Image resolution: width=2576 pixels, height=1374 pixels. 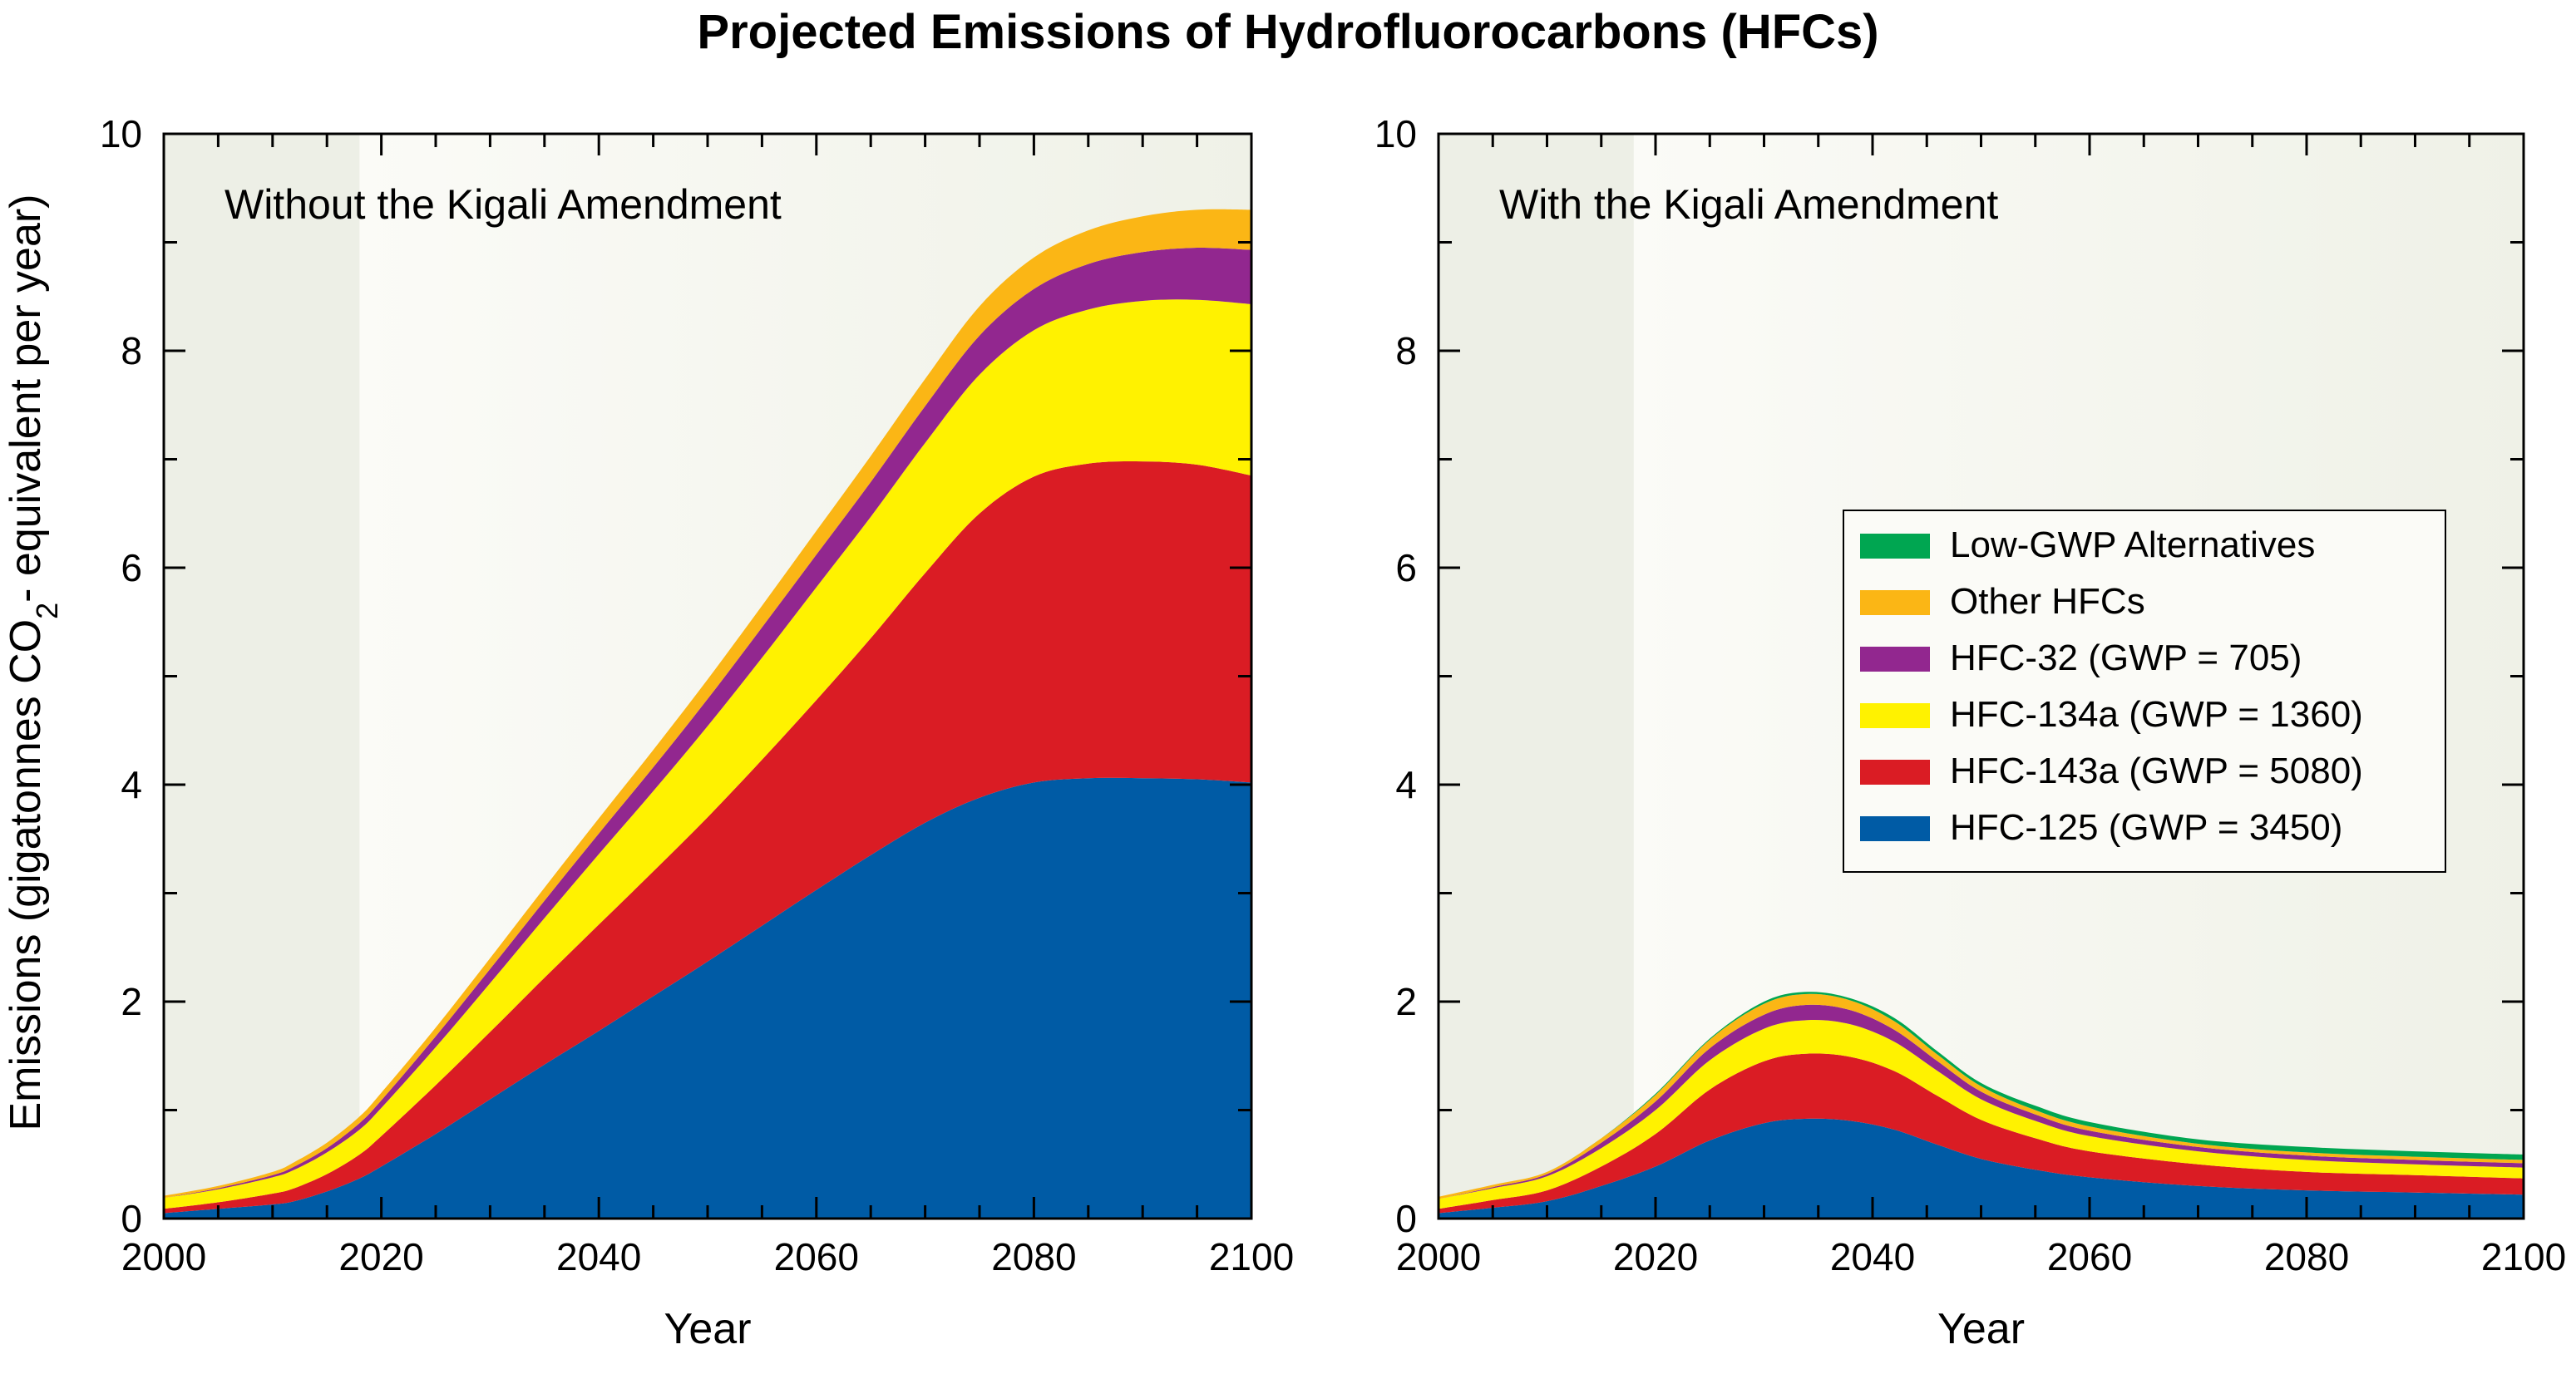 I want to click on y-axis-title-part1: Emissions (gigatonnes CO, so click(x=26, y=875).